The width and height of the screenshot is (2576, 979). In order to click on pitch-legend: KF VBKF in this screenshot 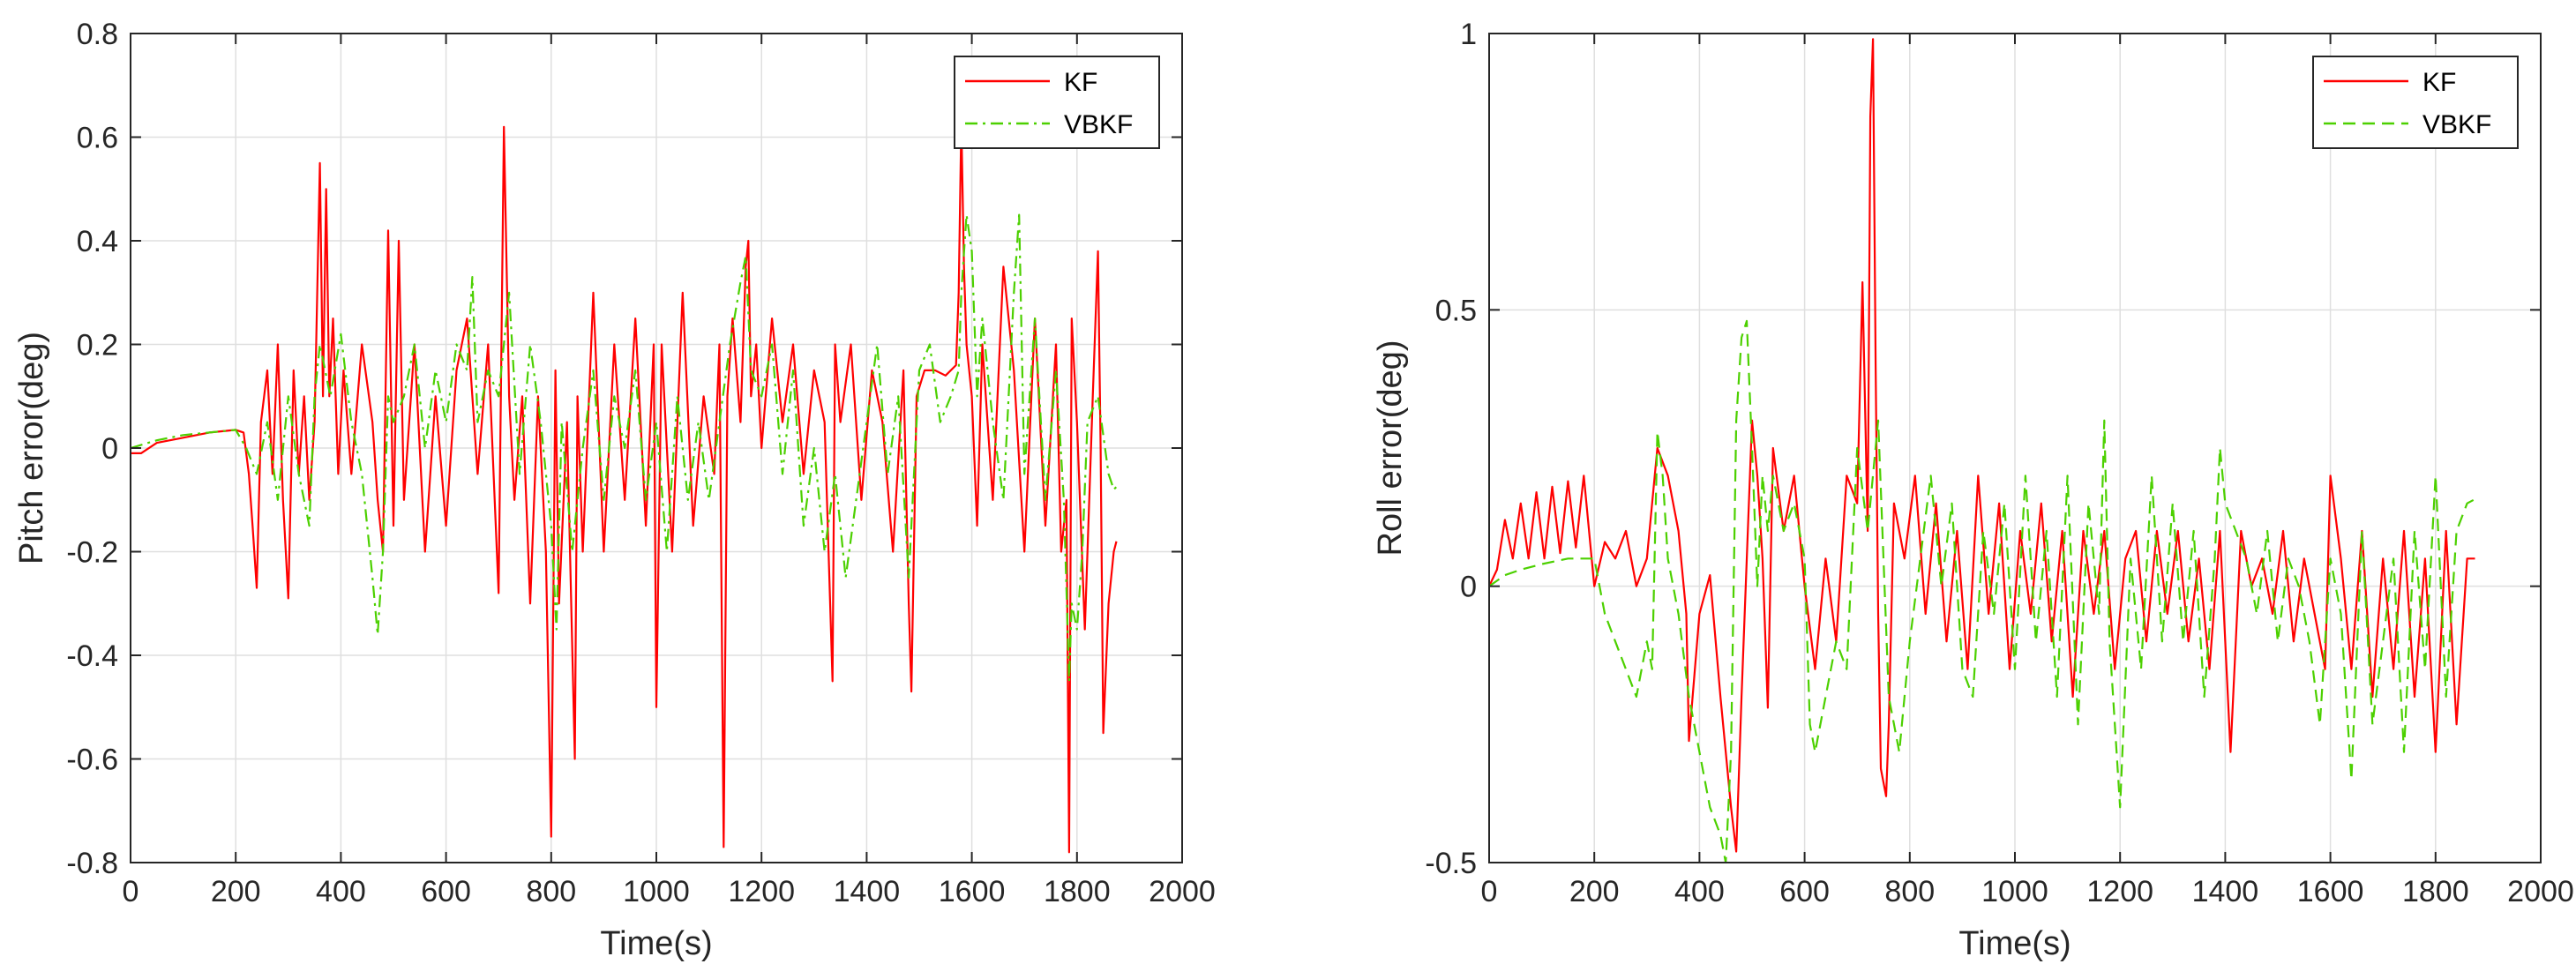, I will do `click(1057, 102)`.